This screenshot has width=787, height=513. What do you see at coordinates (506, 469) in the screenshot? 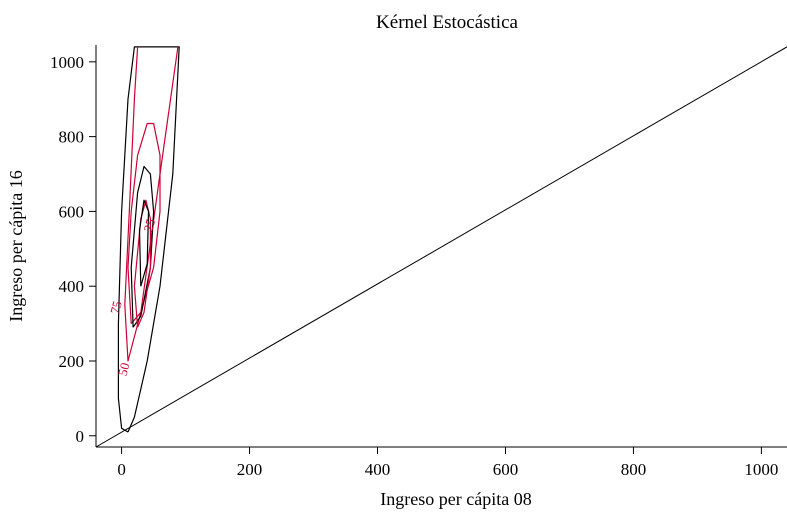
I see `x-tick-label: 600` at bounding box center [506, 469].